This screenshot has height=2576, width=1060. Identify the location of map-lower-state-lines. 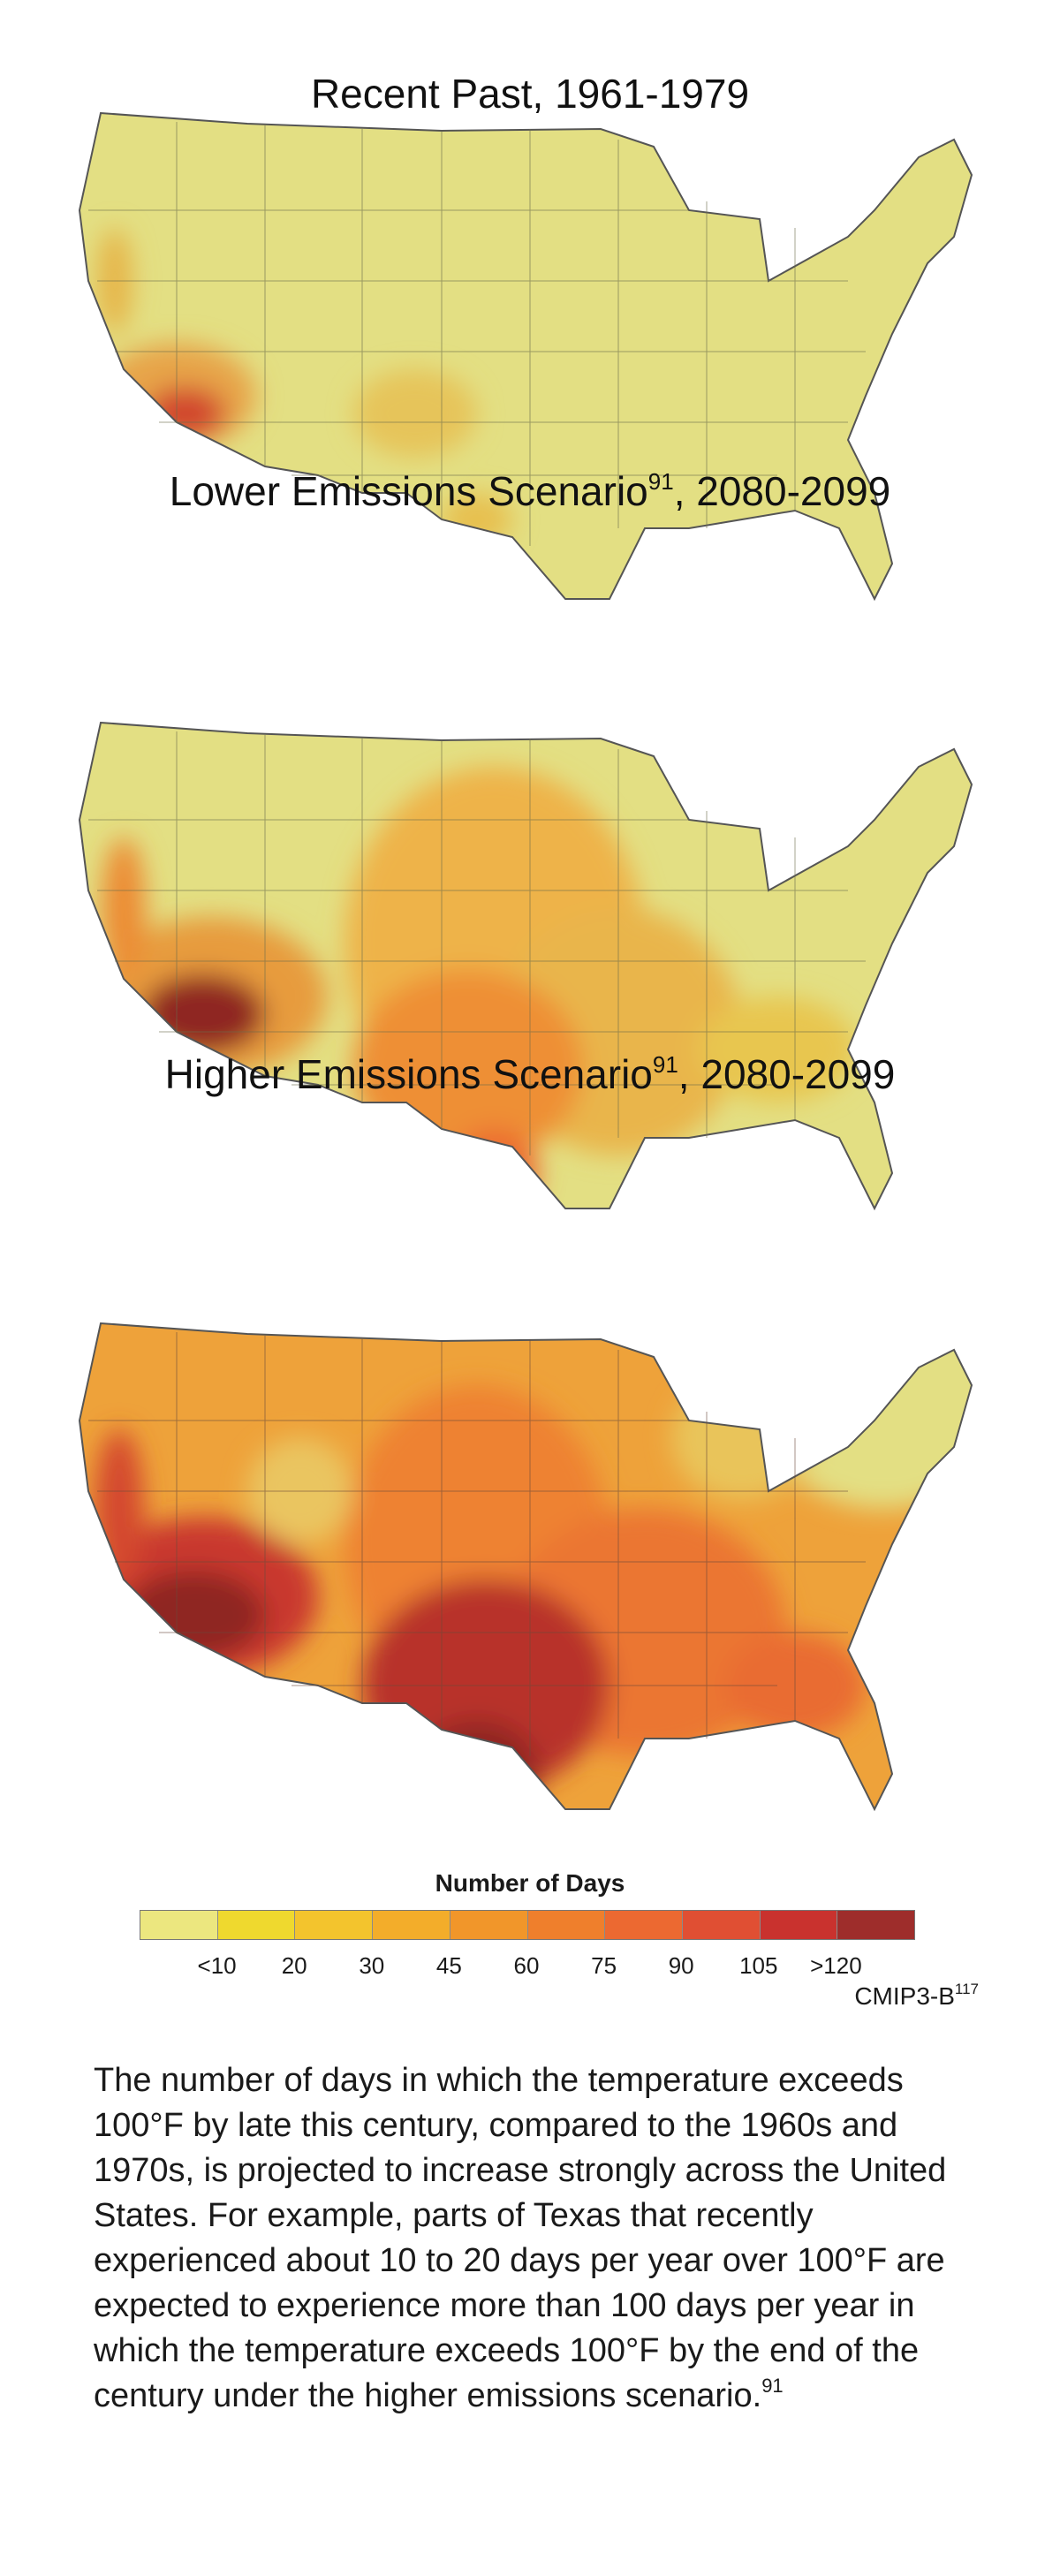
(477, 943).